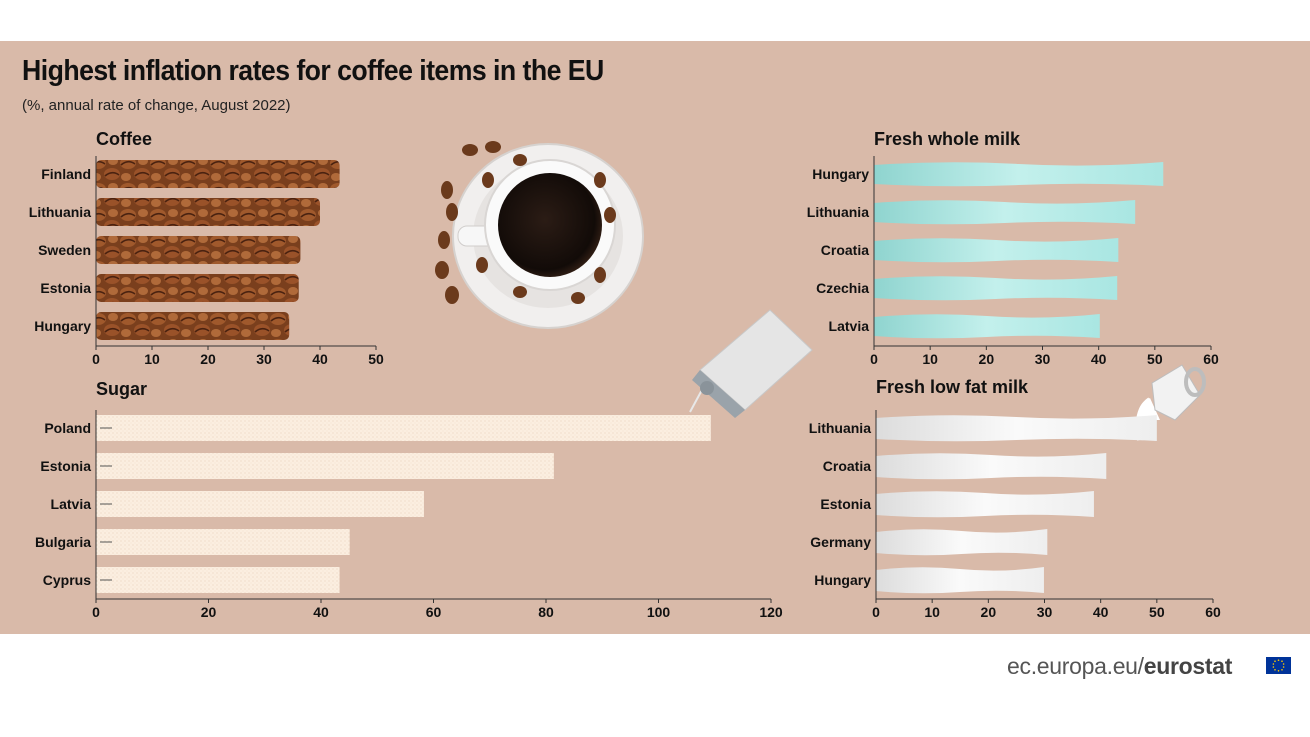 The width and height of the screenshot is (1310, 737). What do you see at coordinates (65, 466) in the screenshot?
I see `sugar-category-label: Estonia` at bounding box center [65, 466].